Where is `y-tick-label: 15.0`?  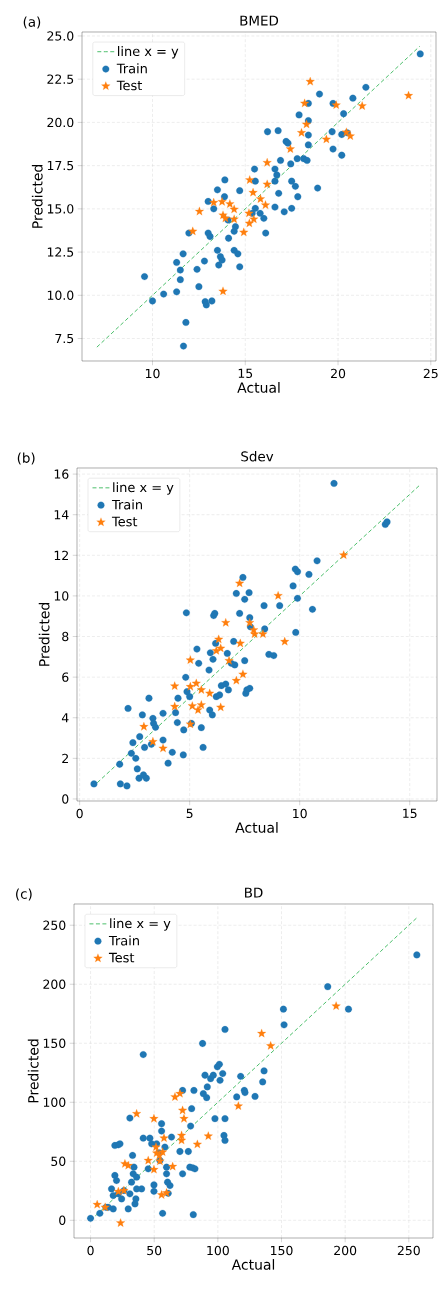 y-tick-label: 15.0 is located at coordinates (60, 209).